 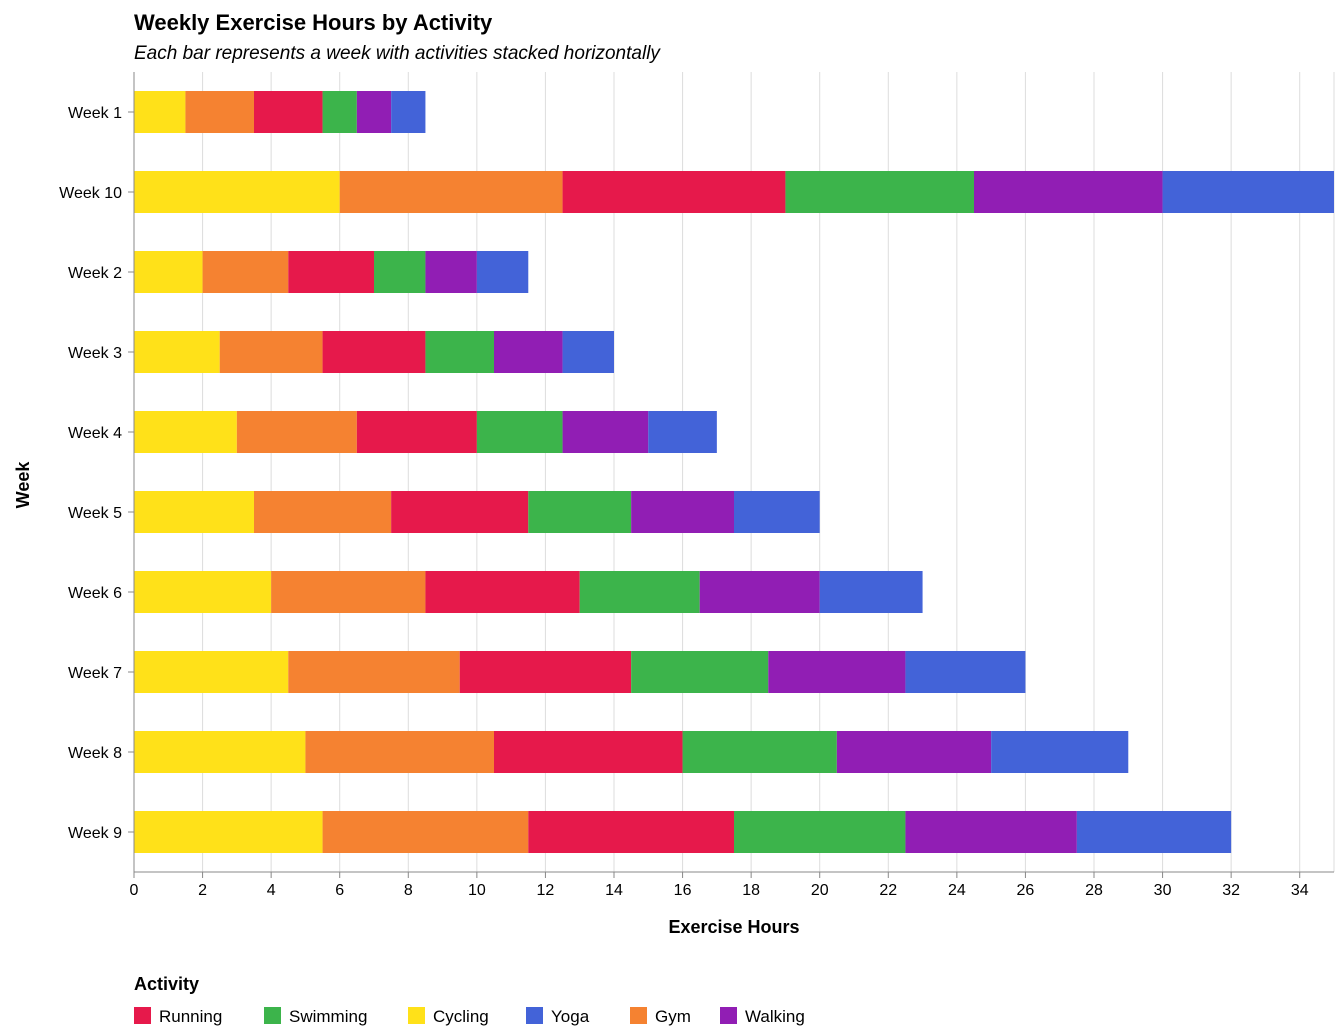 What do you see at coordinates (546, 890) in the screenshot?
I see `x-tick-label: 12` at bounding box center [546, 890].